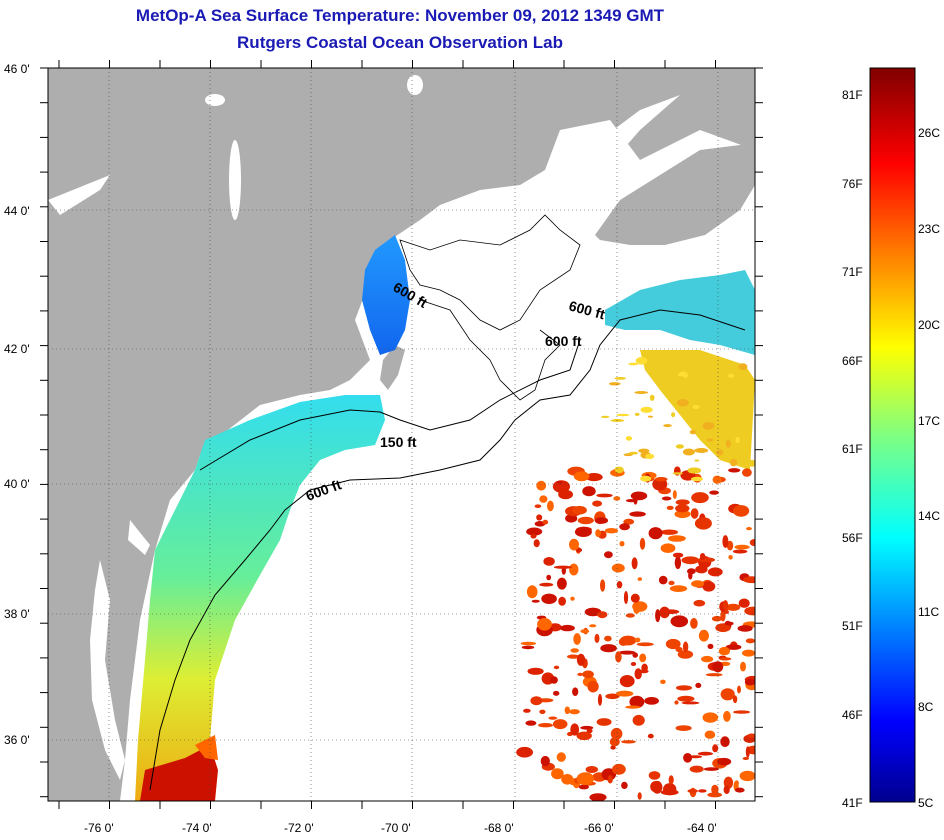  What do you see at coordinates (702, 828) in the screenshot?
I see `lon-label: -64 0'` at bounding box center [702, 828].